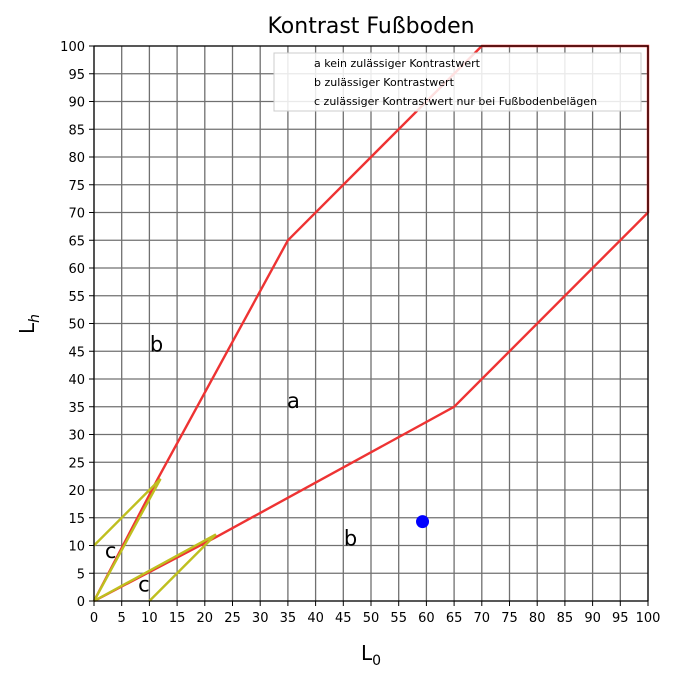 The image size is (679, 679). What do you see at coordinates (27, 328) in the screenshot?
I see `y-axis-label-main: L` at bounding box center [27, 328].